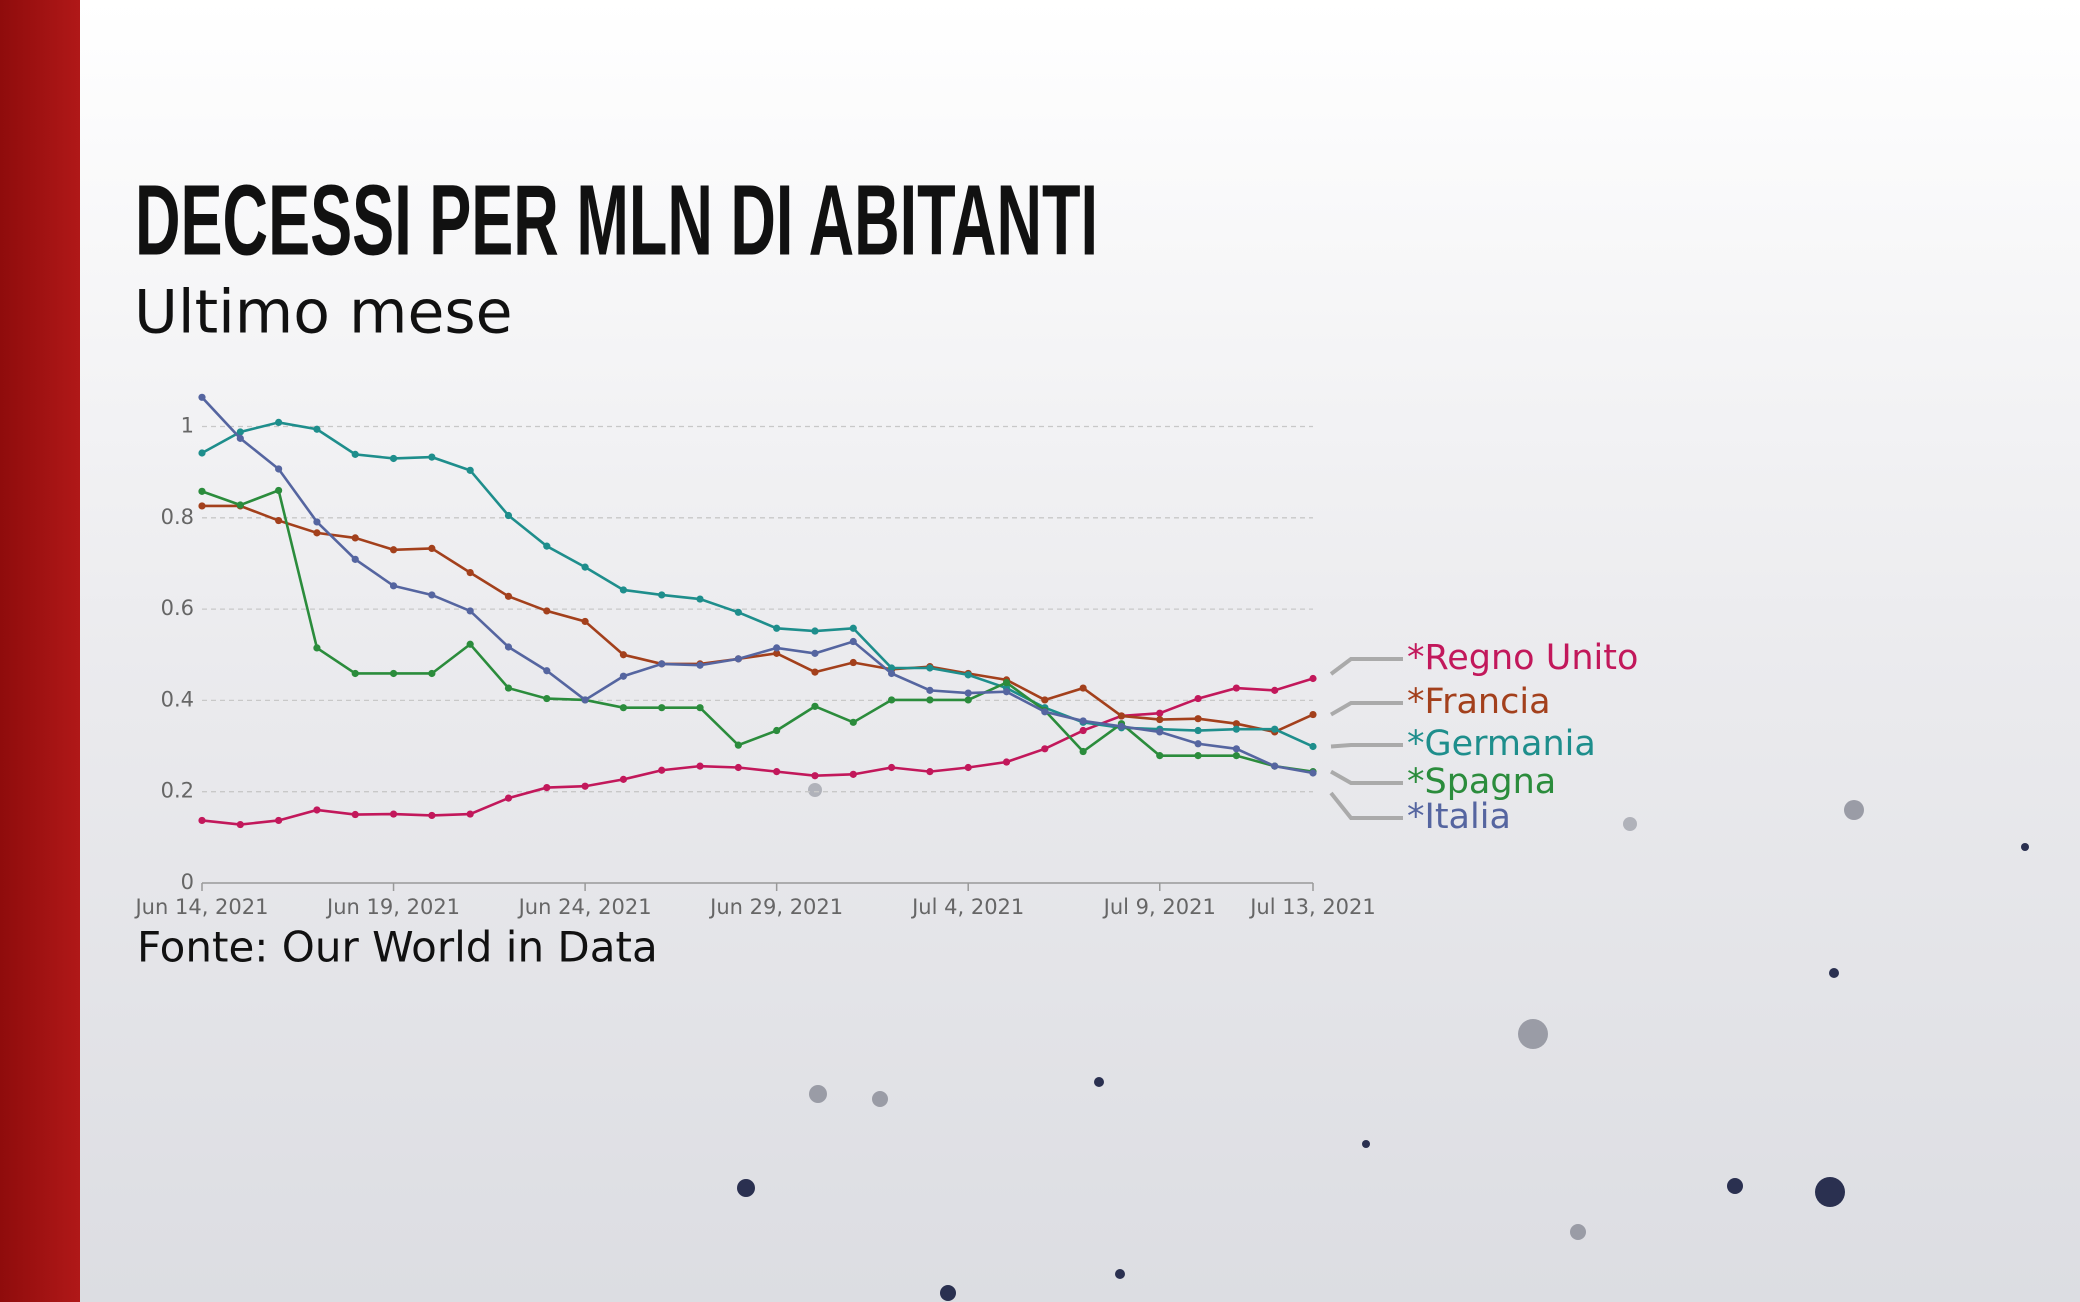 The image size is (2080, 1302). Describe the element at coordinates (40, 651) in the screenshot. I see `side-stripe` at that location.